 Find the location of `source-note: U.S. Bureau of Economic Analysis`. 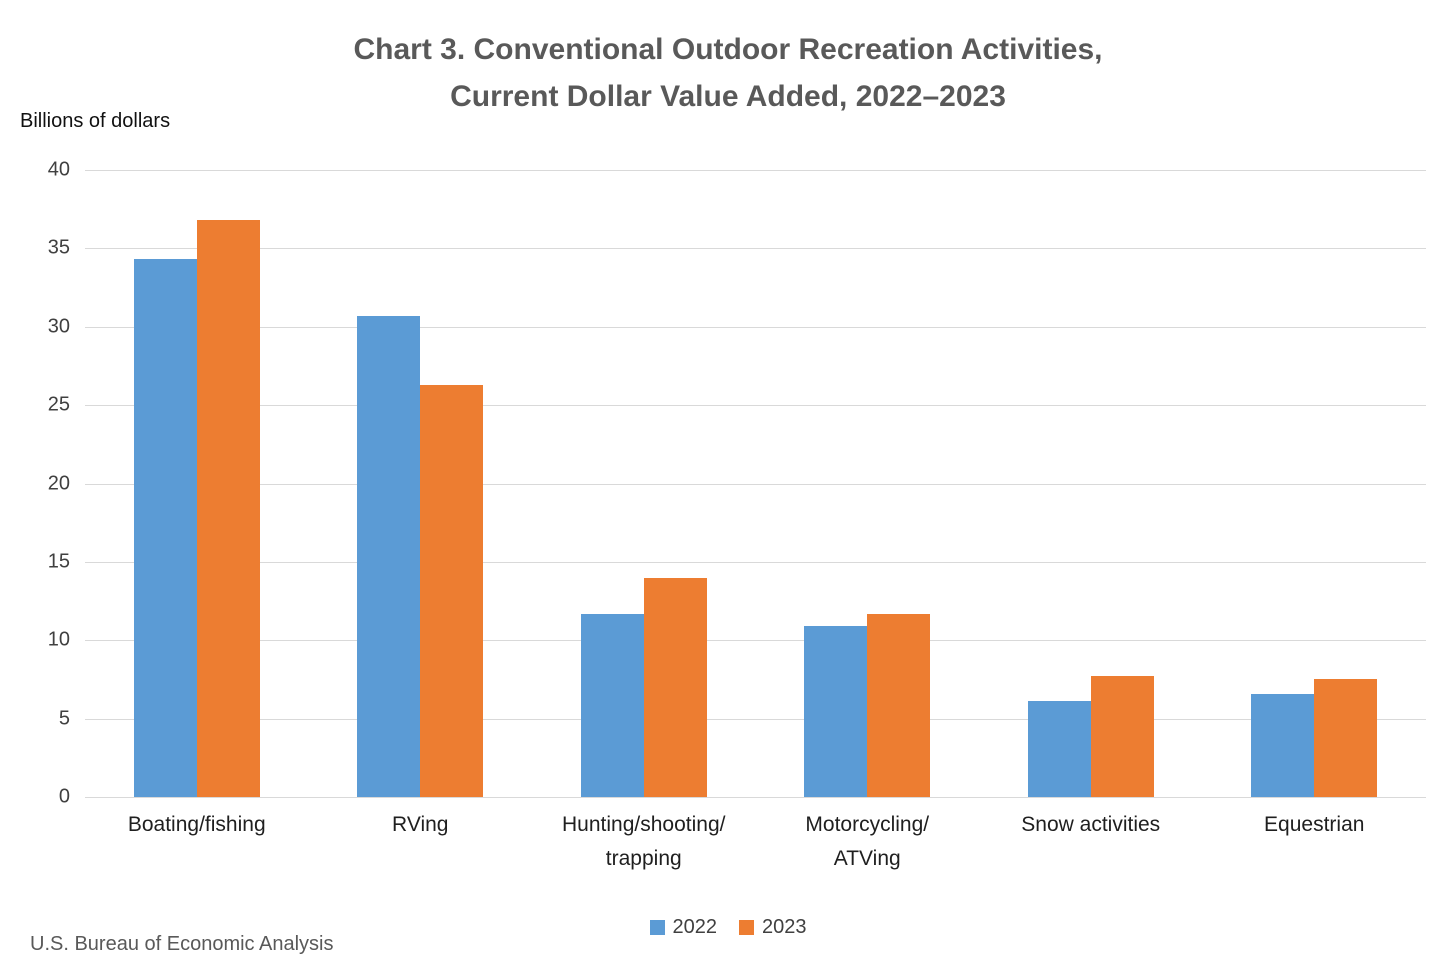

source-note: U.S. Bureau of Economic Analysis is located at coordinates (182, 944).